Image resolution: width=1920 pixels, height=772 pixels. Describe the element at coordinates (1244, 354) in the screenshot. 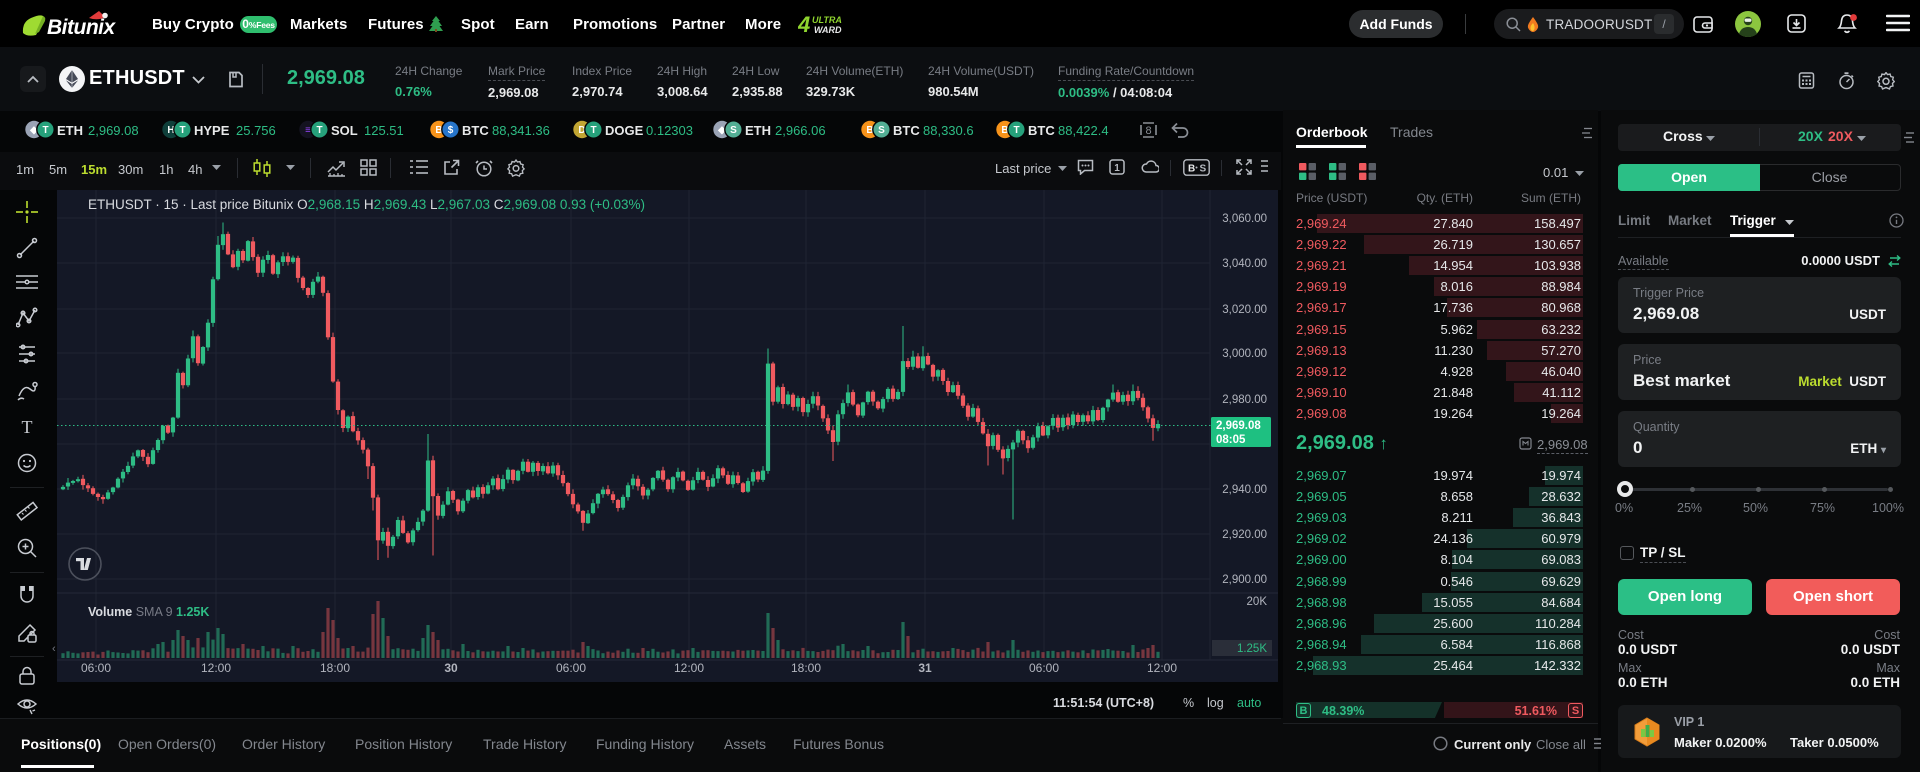

I see `svg-text: 3,000.00` at that location.